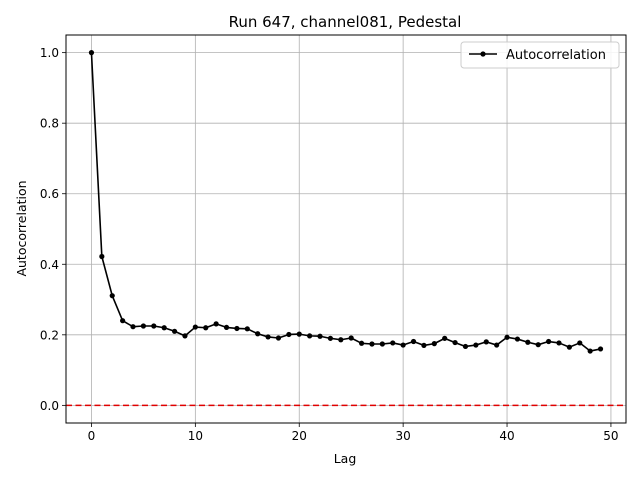 This screenshot has height=480, width=640. Describe the element at coordinates (49, 335) in the screenshot. I see `y-tick-label: 0.2` at that location.